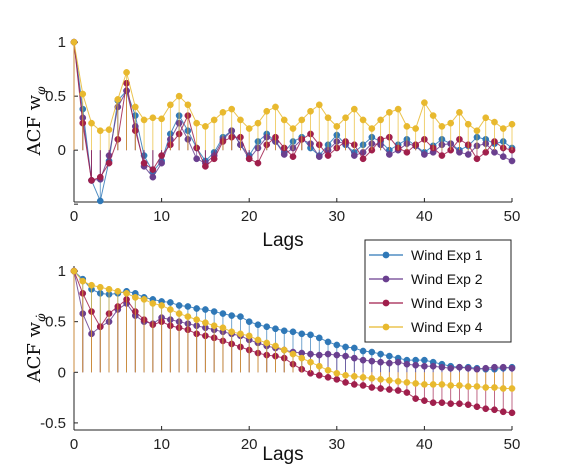 Image resolution: width=565 pixels, height=471 pixels. What do you see at coordinates (36, 348) in the screenshot?
I see `y-axis-label: ACF wφ̇` at bounding box center [36, 348].